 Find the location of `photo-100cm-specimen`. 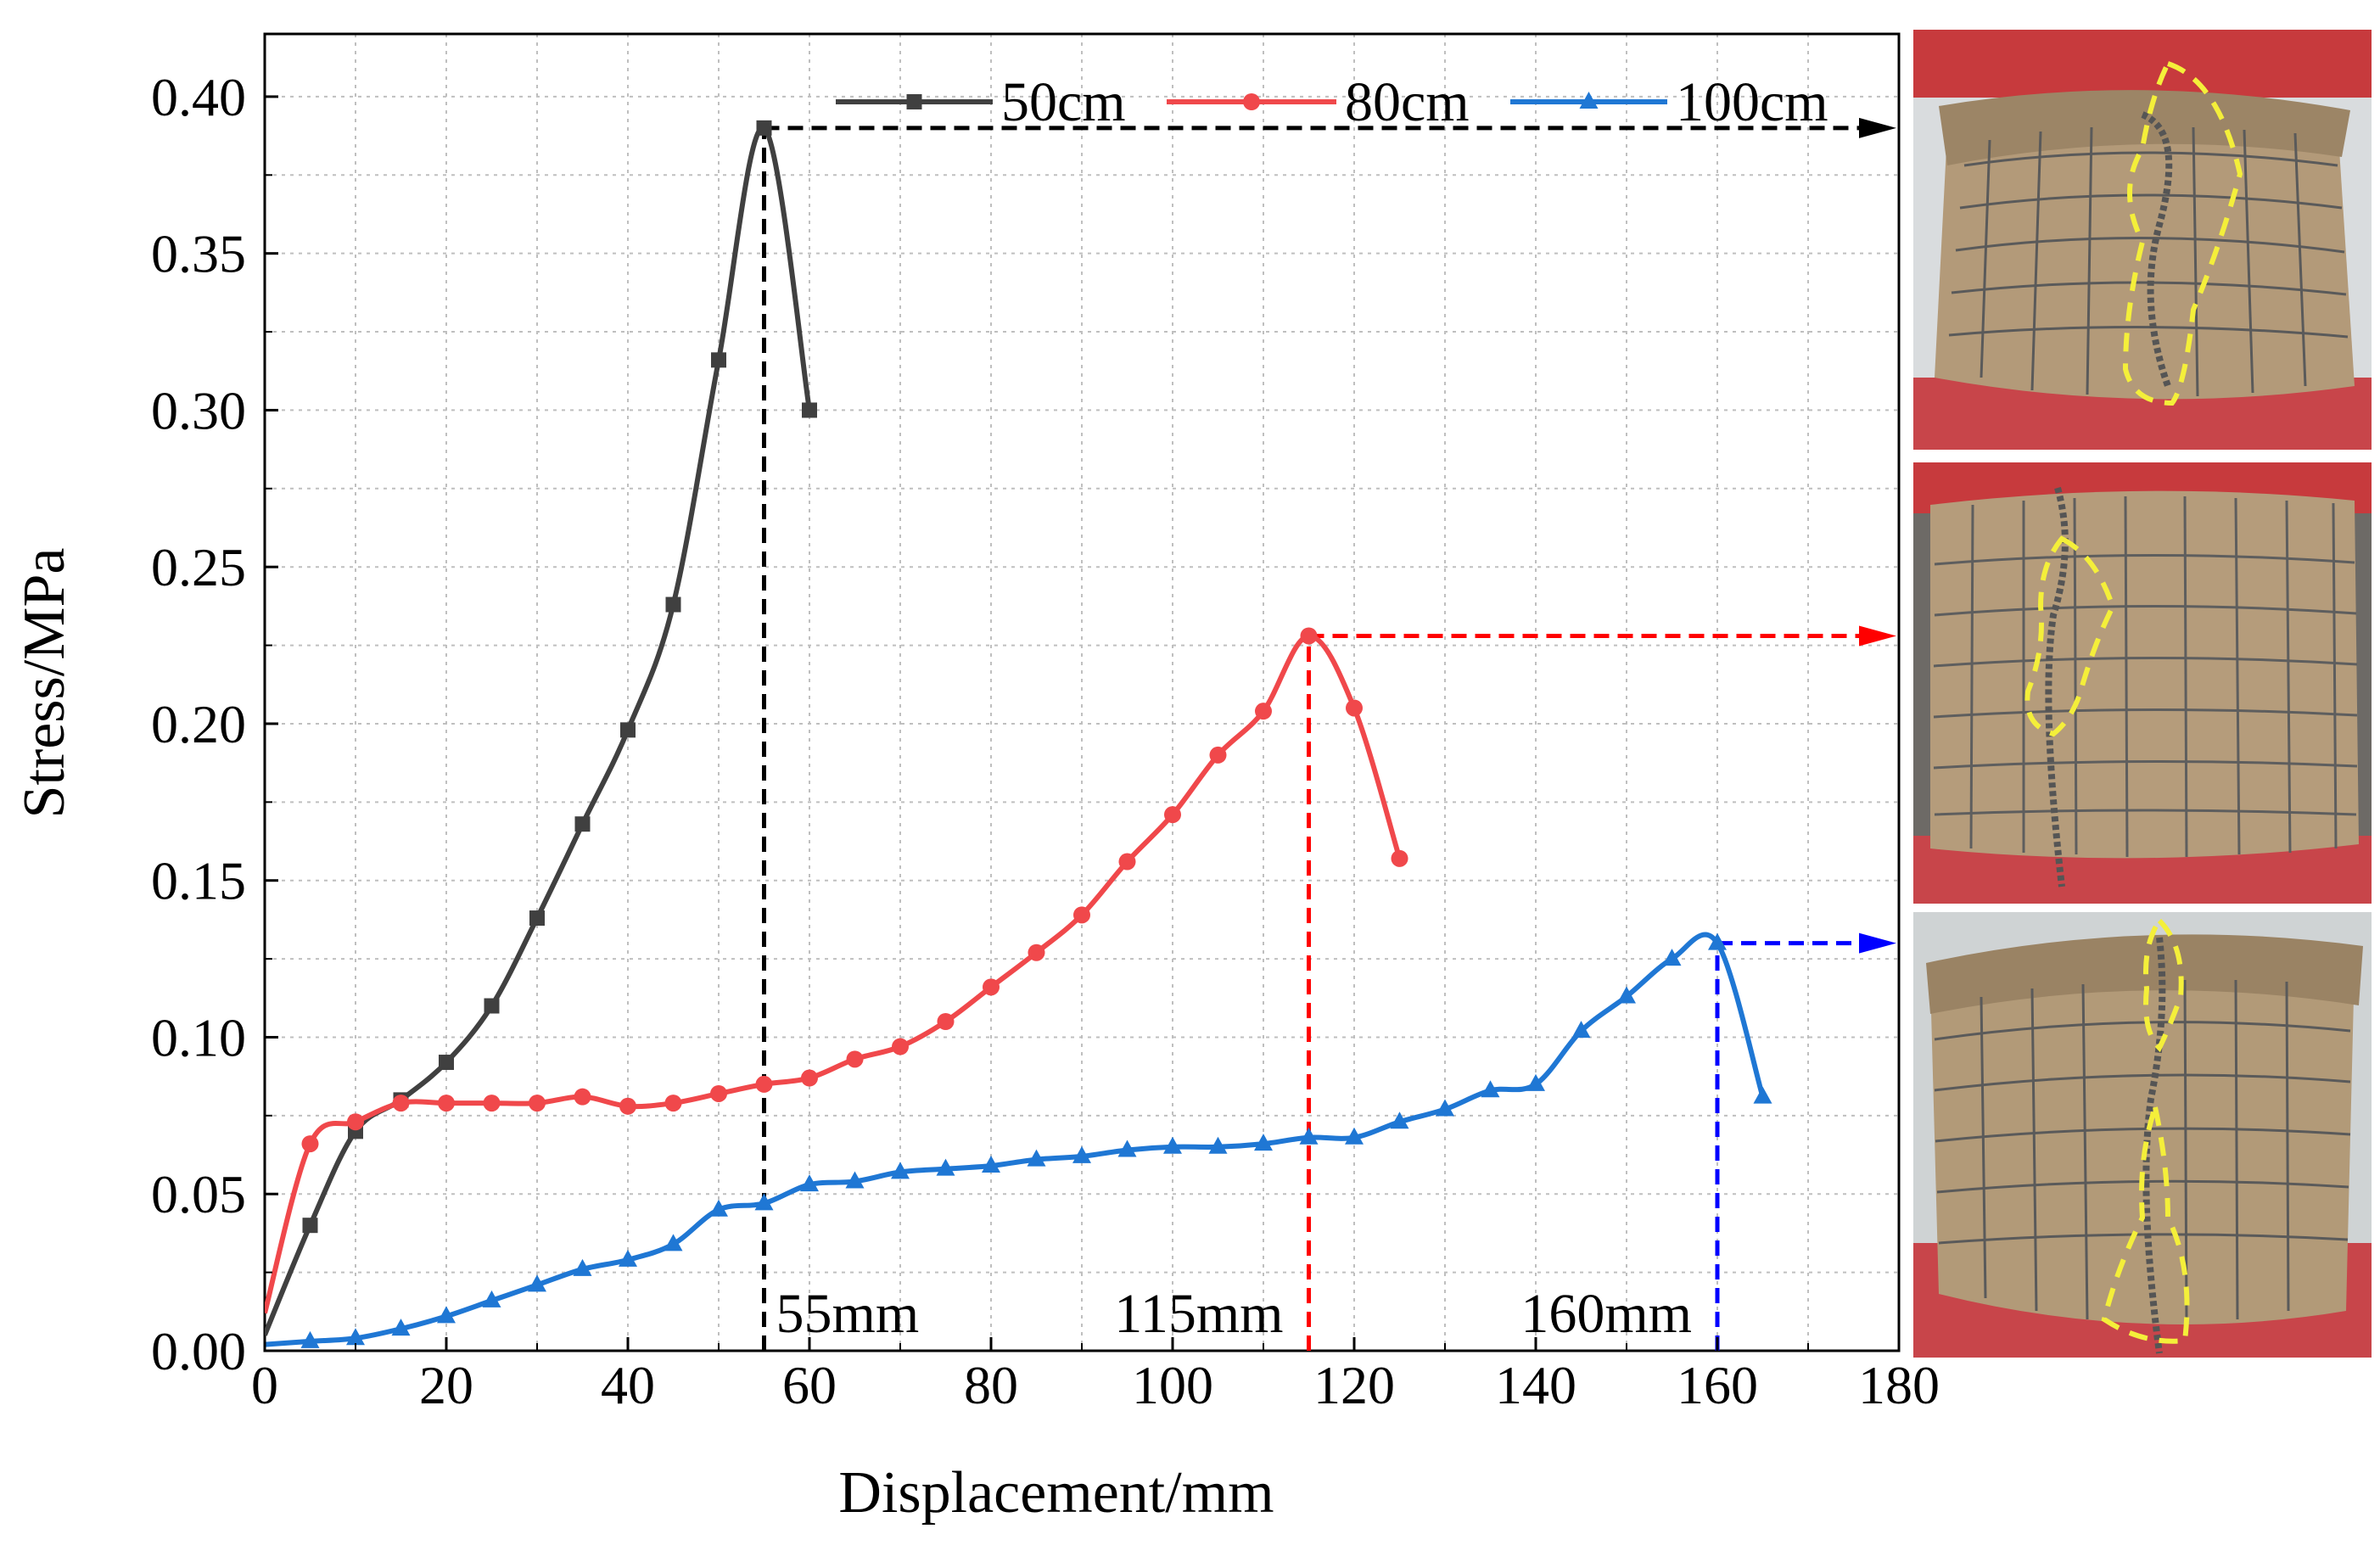

photo-100cm-specimen is located at coordinates (2142, 1135).